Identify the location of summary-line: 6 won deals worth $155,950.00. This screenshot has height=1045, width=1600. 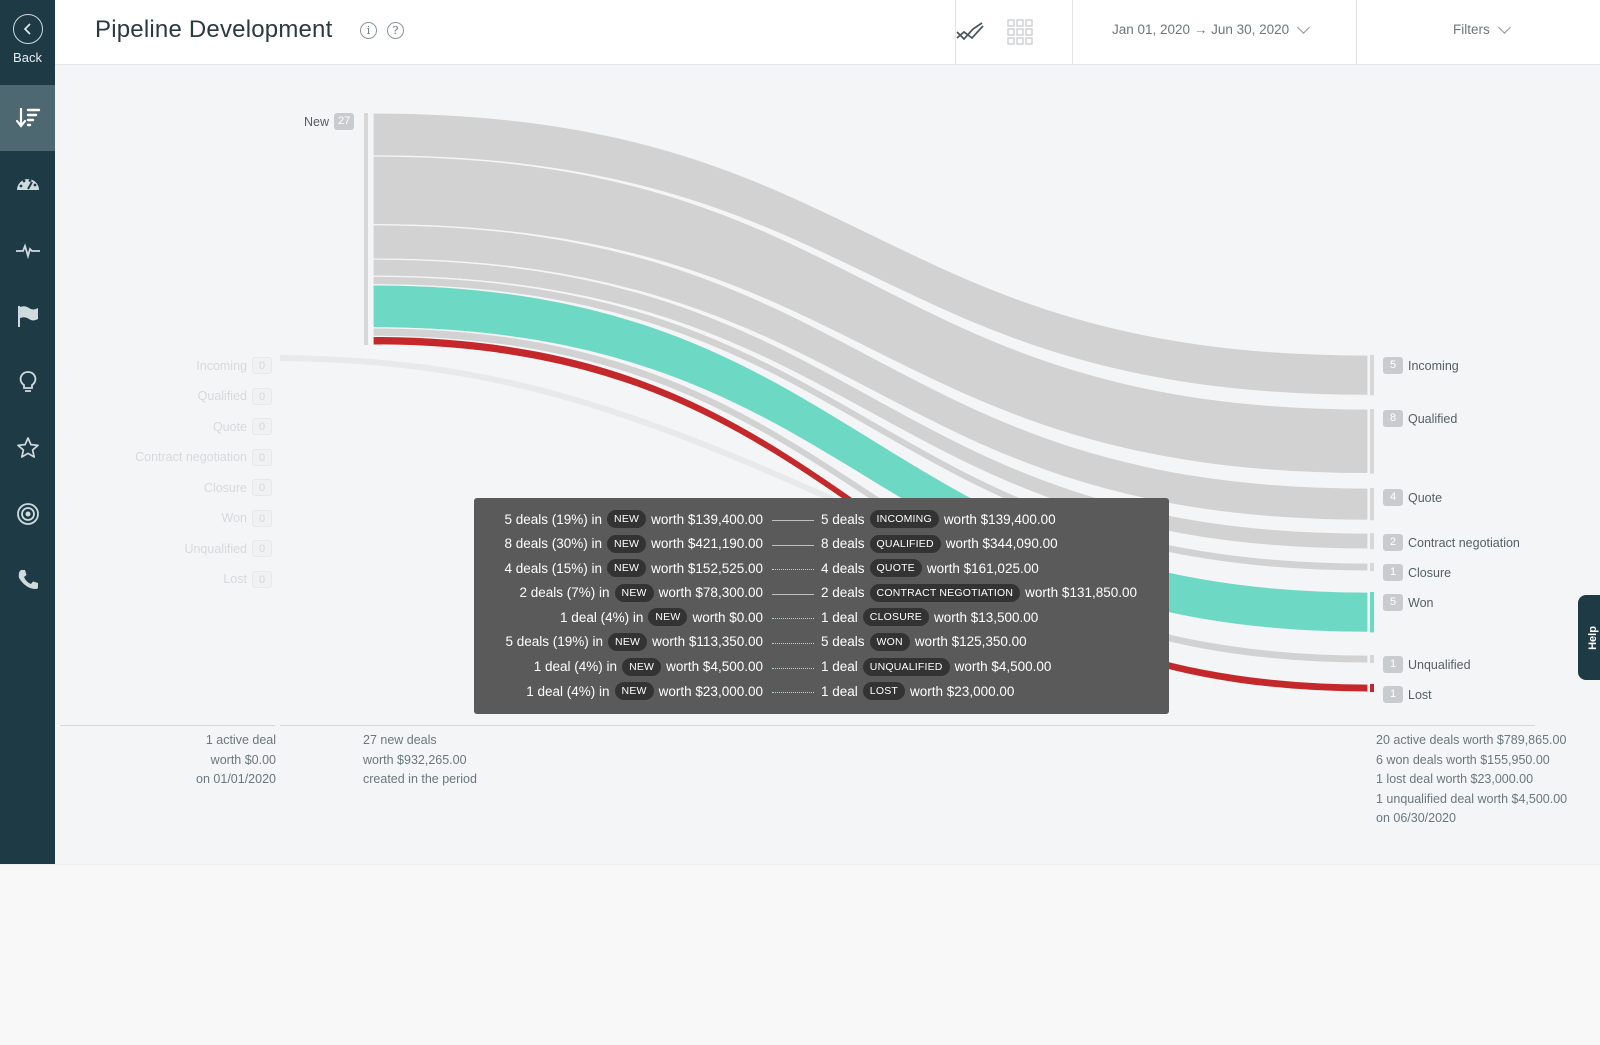
(1463, 759).